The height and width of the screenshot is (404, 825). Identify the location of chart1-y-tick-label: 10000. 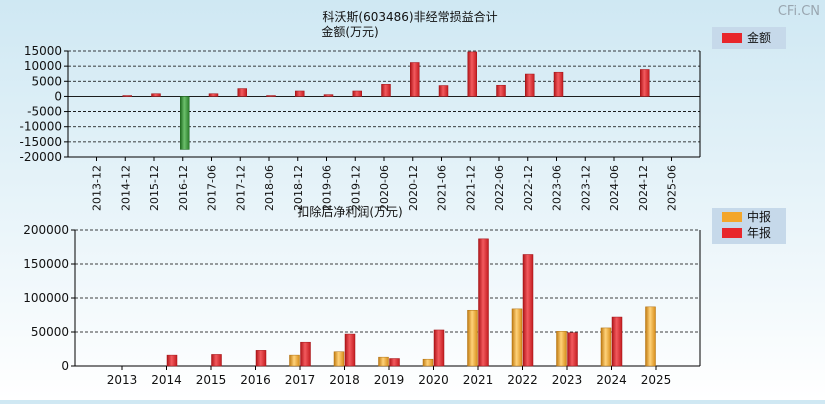
(43, 66).